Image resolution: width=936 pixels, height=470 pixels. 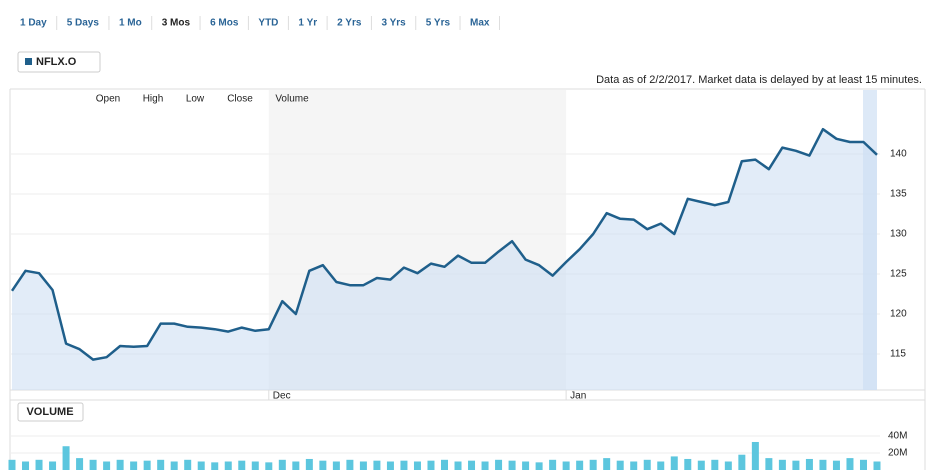 I want to click on range-button: 5 Days, so click(x=83, y=23).